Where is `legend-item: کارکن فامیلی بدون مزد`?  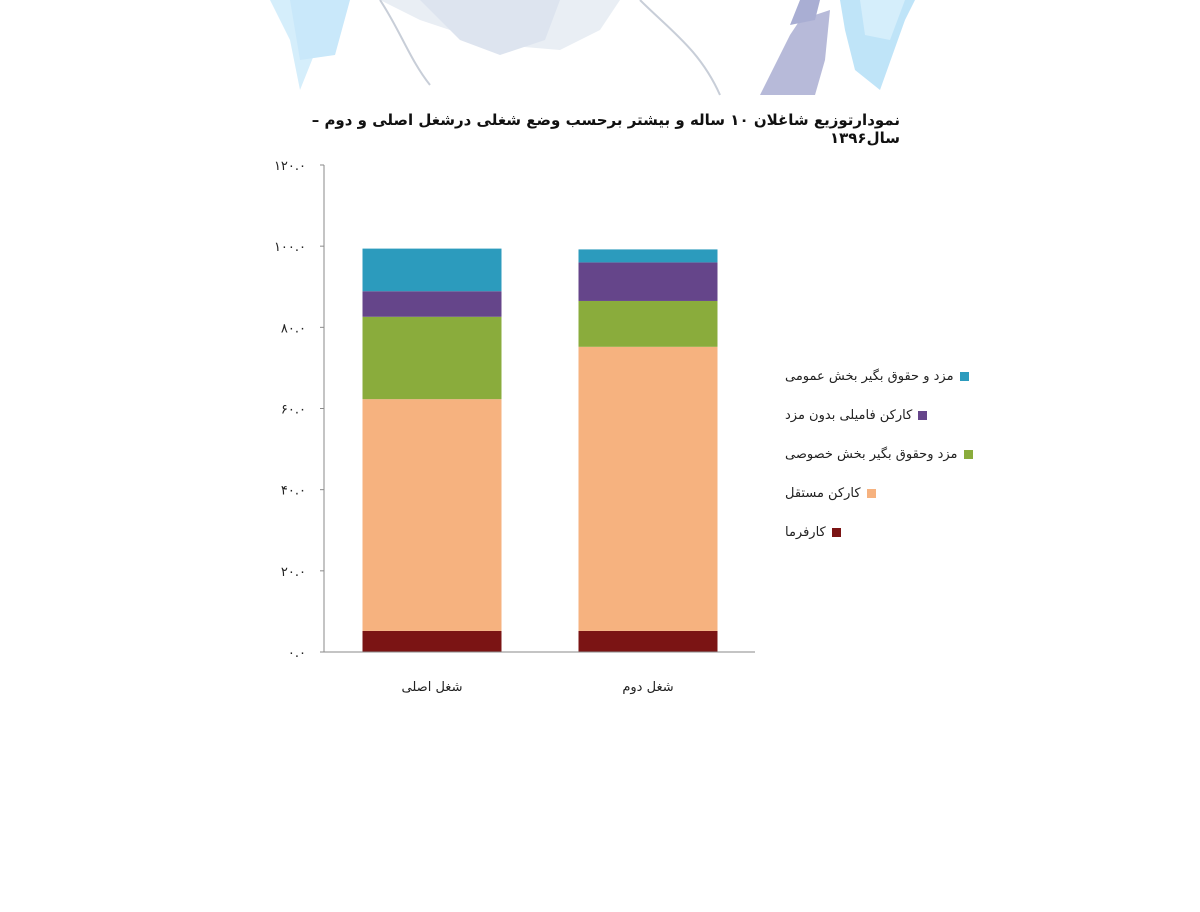
legend-item: کارکن فامیلی بدون مزد is located at coordinates (856, 415).